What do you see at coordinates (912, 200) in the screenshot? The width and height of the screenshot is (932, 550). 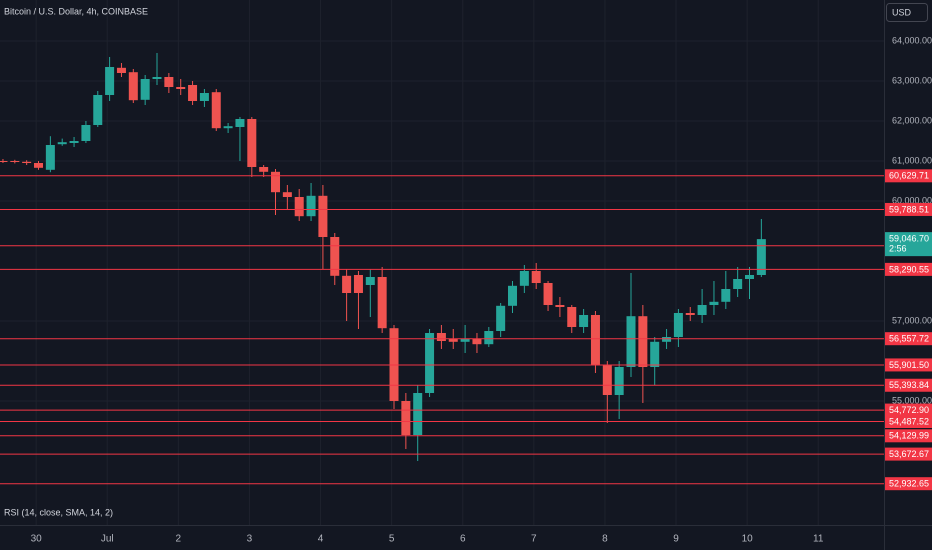 I see `y-tick-label: 60,000.00` at bounding box center [912, 200].